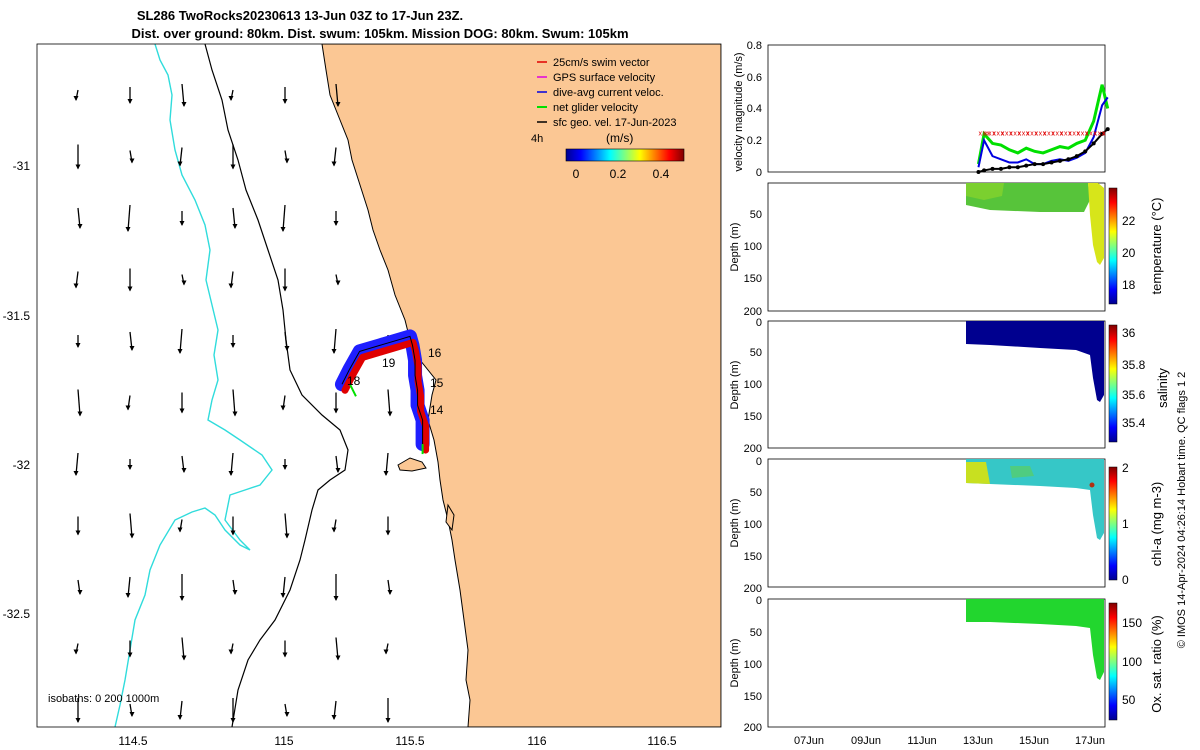  Describe the element at coordinates (759, 323) in the screenshot. I see `sal-depth-tick: 0` at that location.